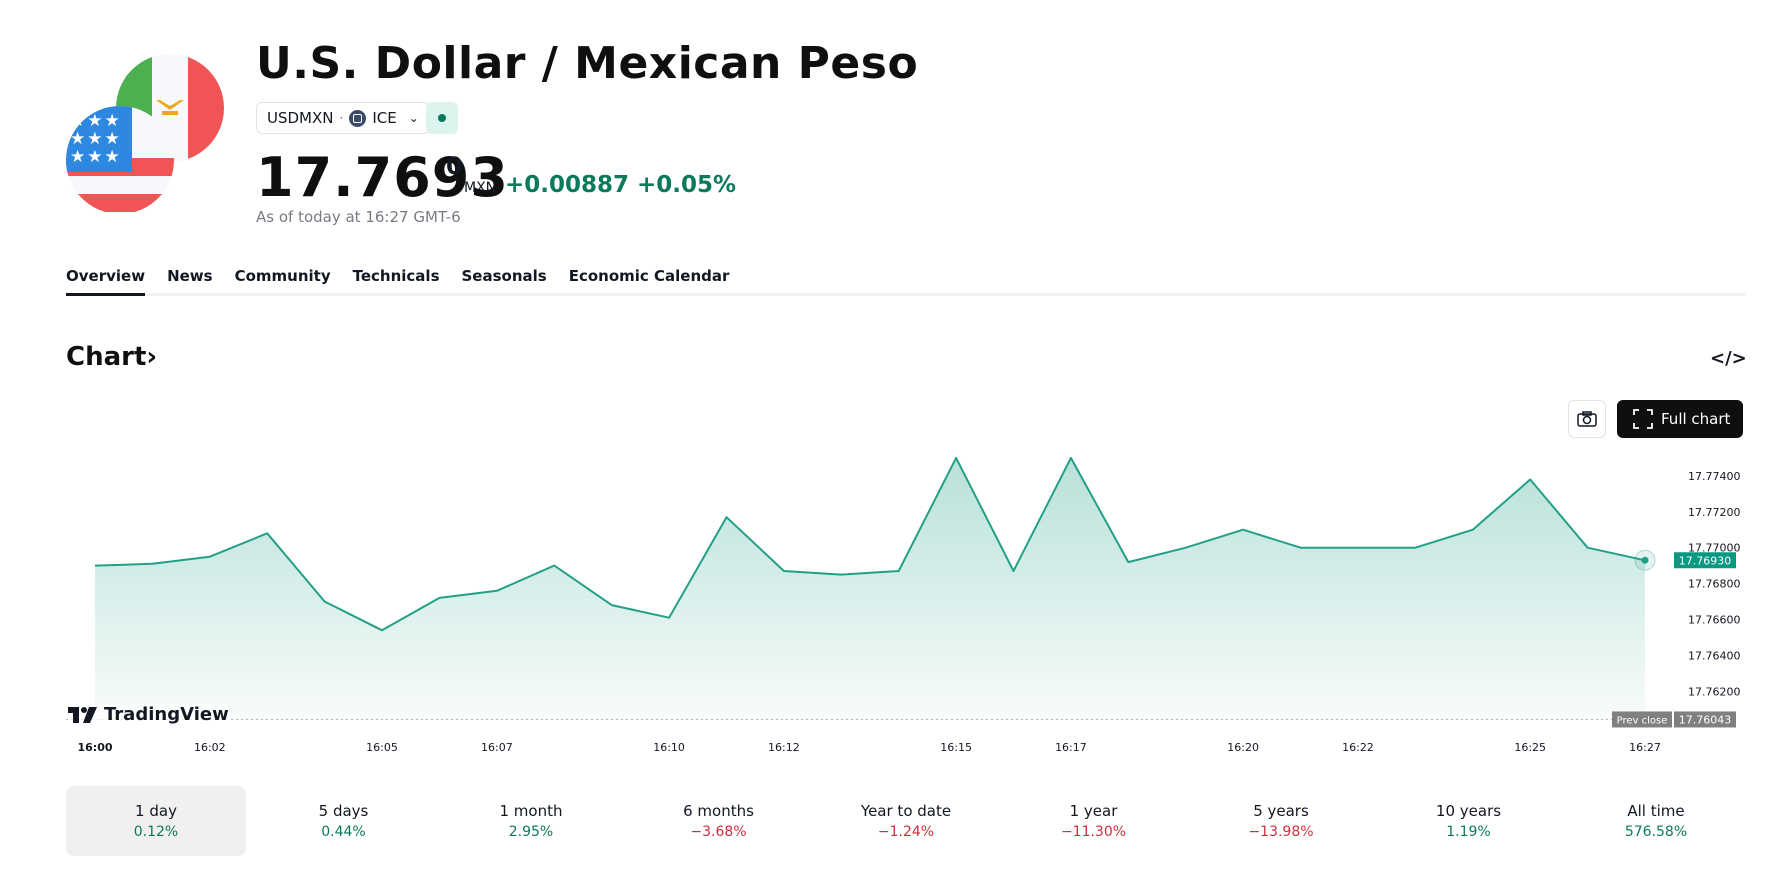 Image resolution: width=1787 pixels, height=887 pixels. Describe the element at coordinates (1094, 821) in the screenshot. I see `period-1-year: 1 year −11.30%` at that location.